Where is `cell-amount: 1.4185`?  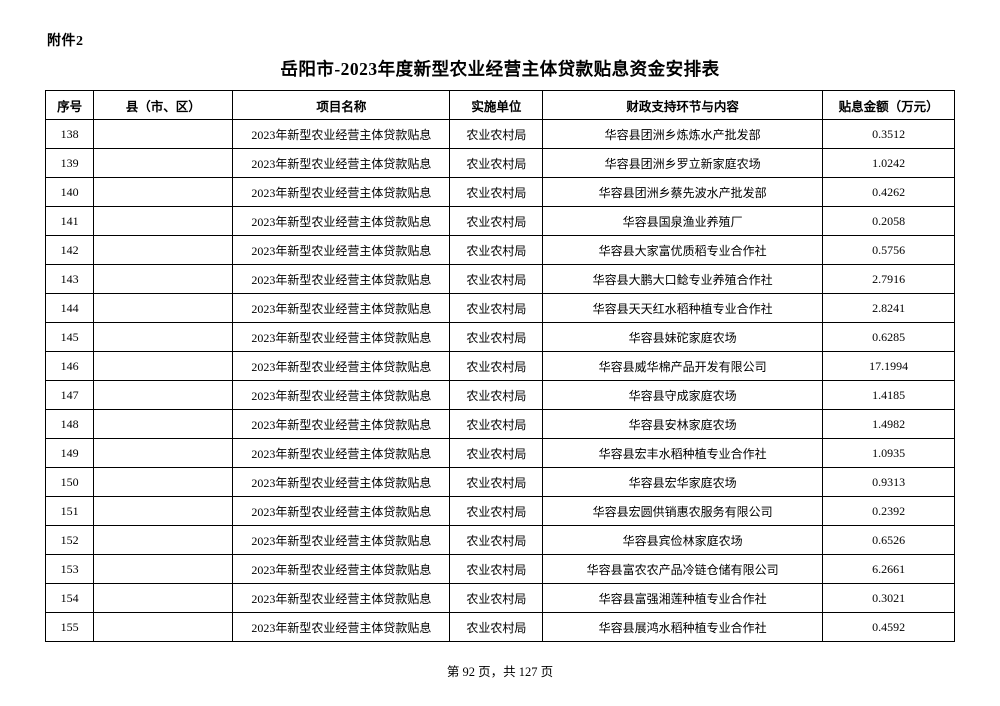 cell-amount: 1.4185 is located at coordinates (888, 395).